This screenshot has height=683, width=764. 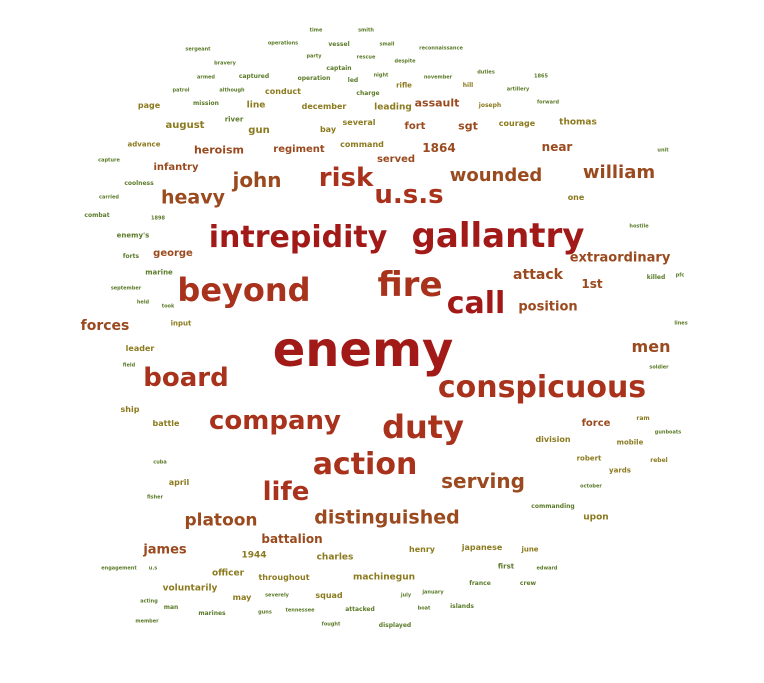 What do you see at coordinates (139, 183) in the screenshot?
I see `cloud-word: coolness` at bounding box center [139, 183].